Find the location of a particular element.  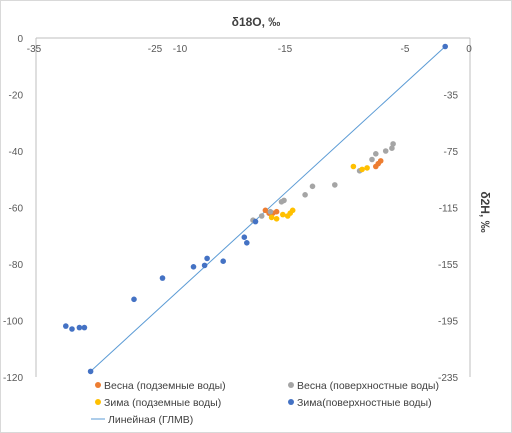

legend-label: Зима (подземные воды) is located at coordinates (162, 403).